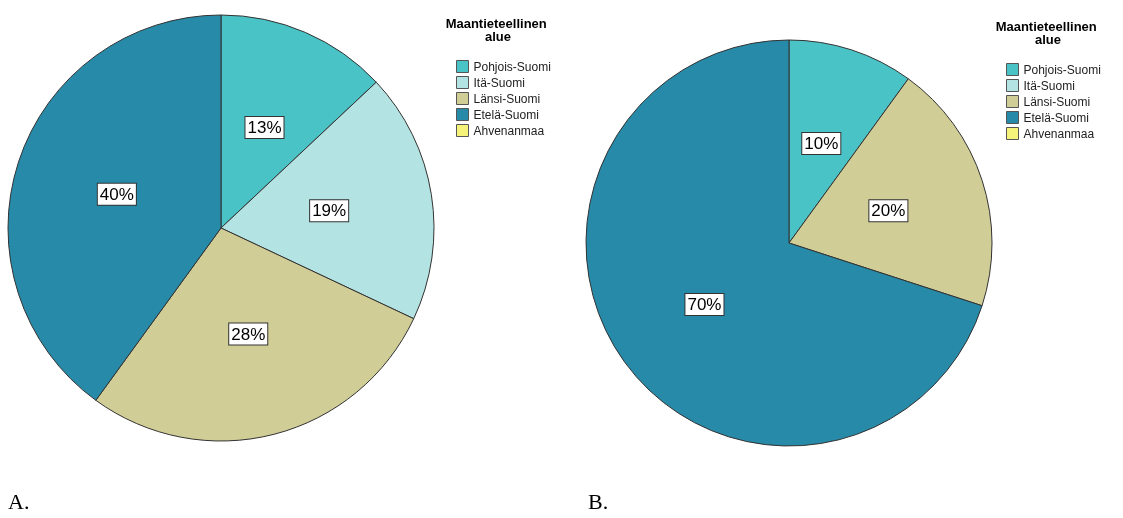 This screenshot has height=518, width=1123. I want to click on data-label: 28%, so click(248, 334).